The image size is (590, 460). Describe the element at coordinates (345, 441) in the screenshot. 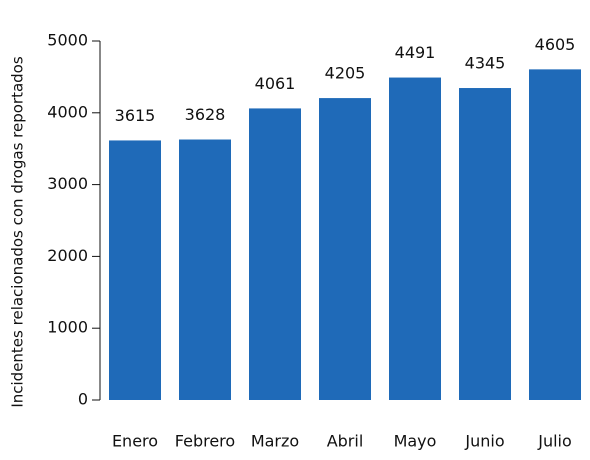

I see `x-tick-label: Abril` at that location.